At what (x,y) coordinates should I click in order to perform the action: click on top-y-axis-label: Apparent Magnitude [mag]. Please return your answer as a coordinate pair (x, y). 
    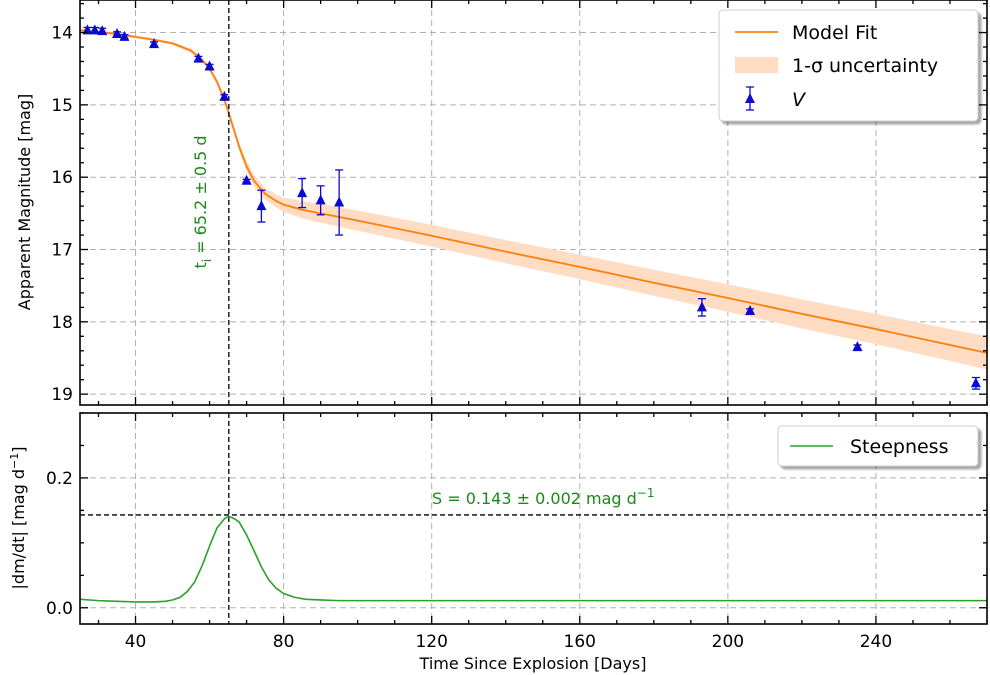
    Looking at the image, I should click on (24, 202).